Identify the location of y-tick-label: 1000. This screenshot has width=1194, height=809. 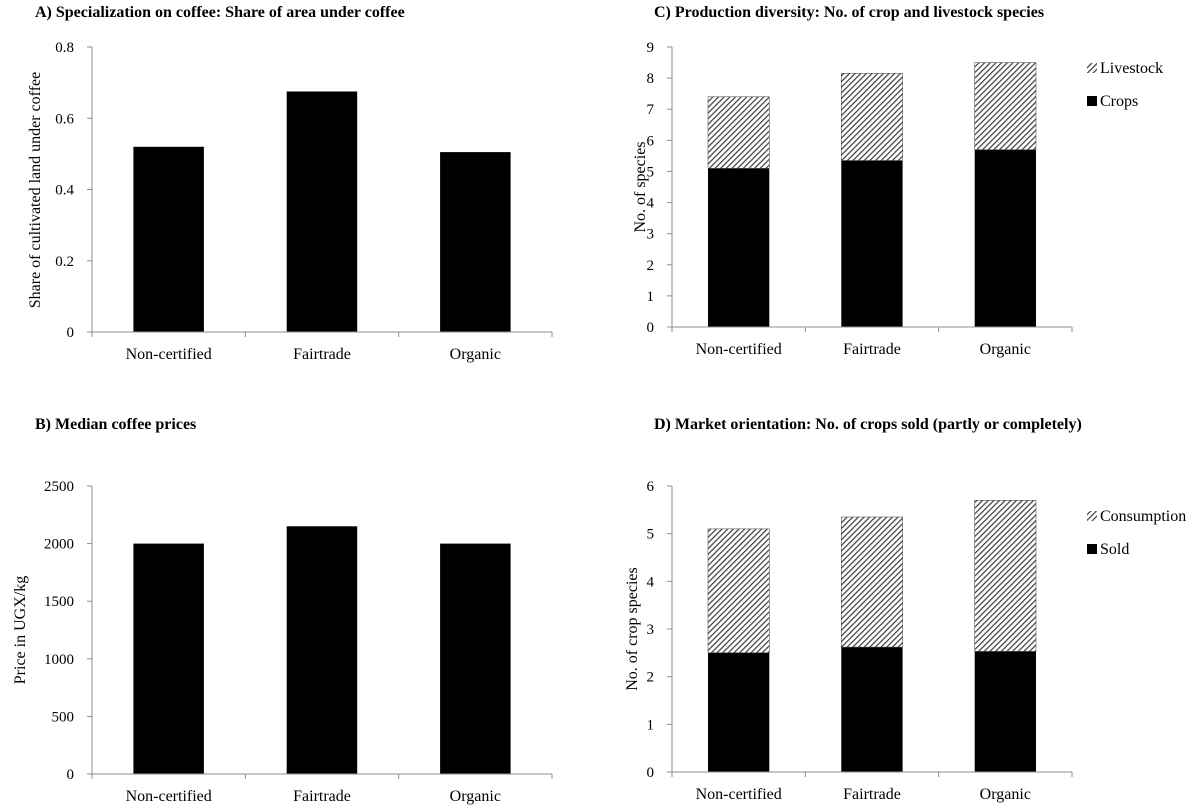
(59, 660).